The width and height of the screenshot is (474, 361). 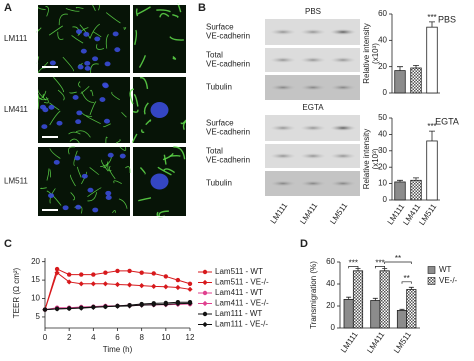 I want to click on legend-label: Lam511 - VE-/-, so click(x=242, y=282).